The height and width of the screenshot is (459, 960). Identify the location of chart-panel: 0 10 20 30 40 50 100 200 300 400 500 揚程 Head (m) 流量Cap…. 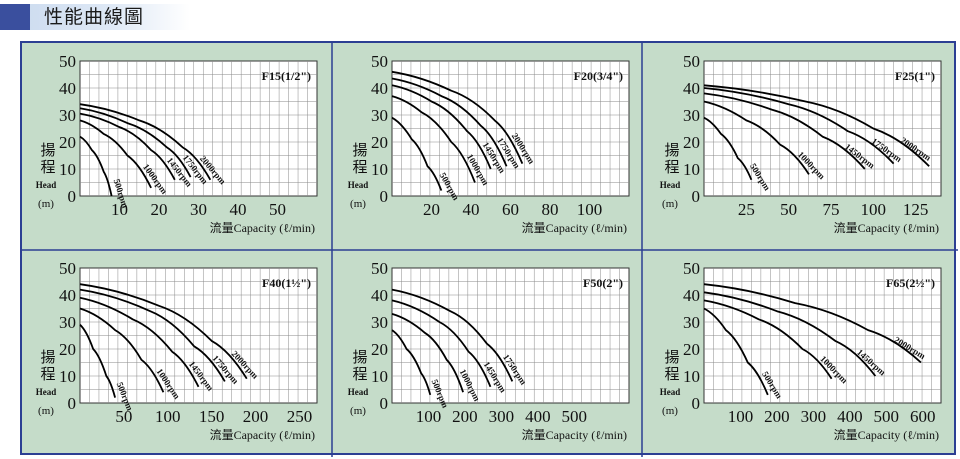
(489, 350).